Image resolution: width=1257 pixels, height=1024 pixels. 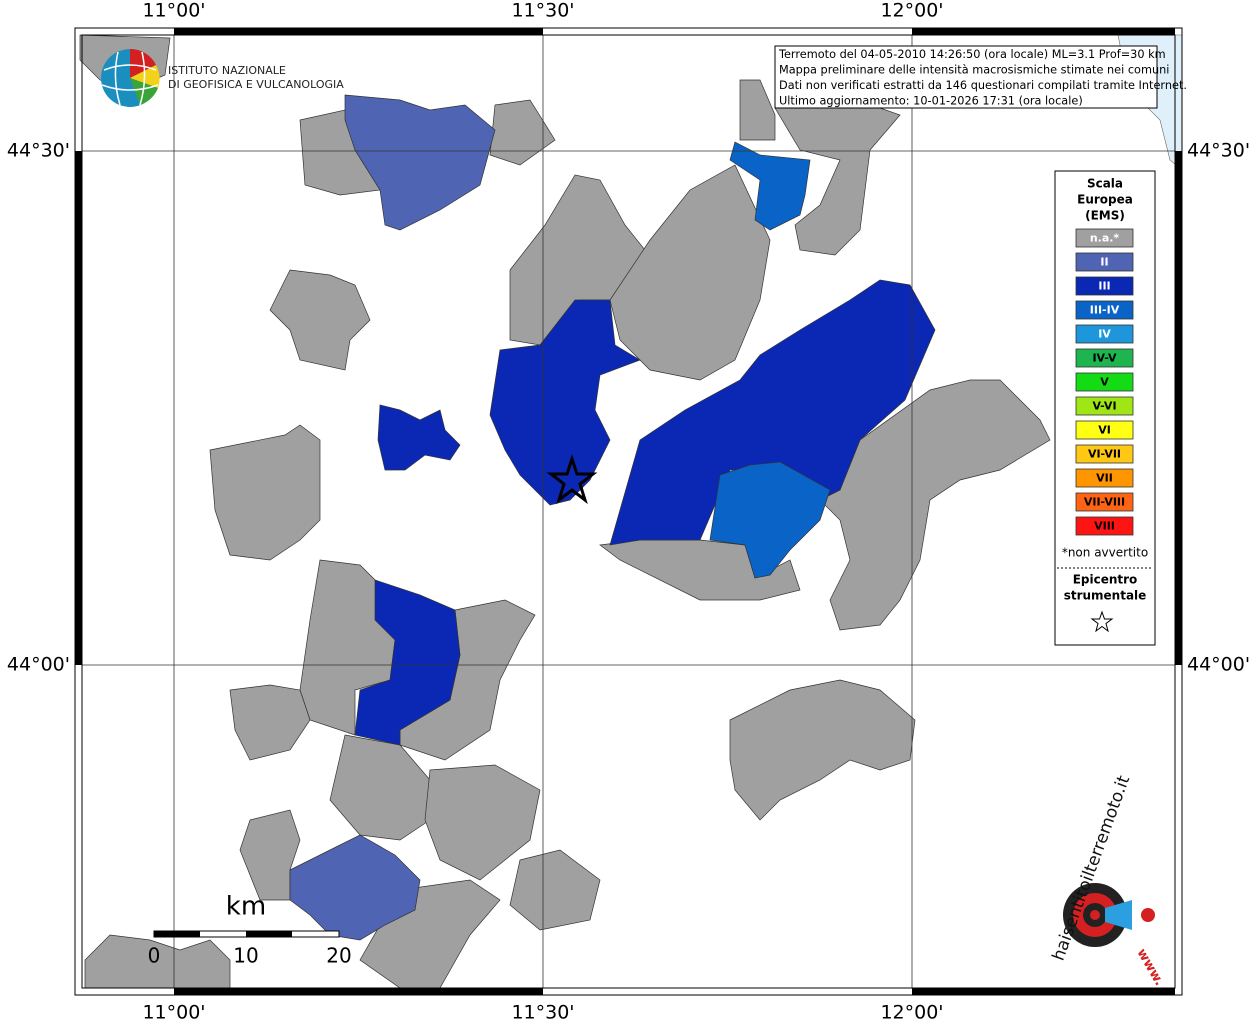 I want to click on legend-label: IV, so click(x=1104, y=334).